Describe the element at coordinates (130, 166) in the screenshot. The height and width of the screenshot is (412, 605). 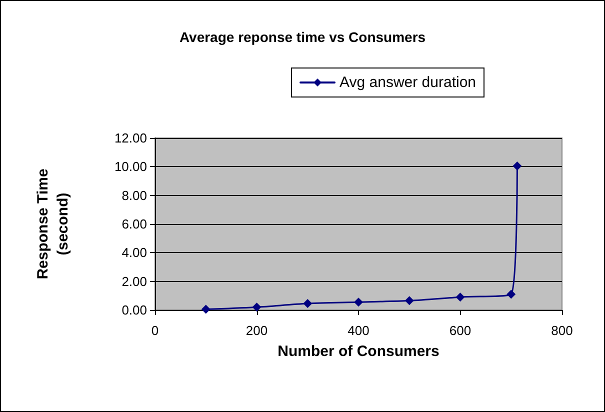
I see `y-tick-label: 10.00` at that location.